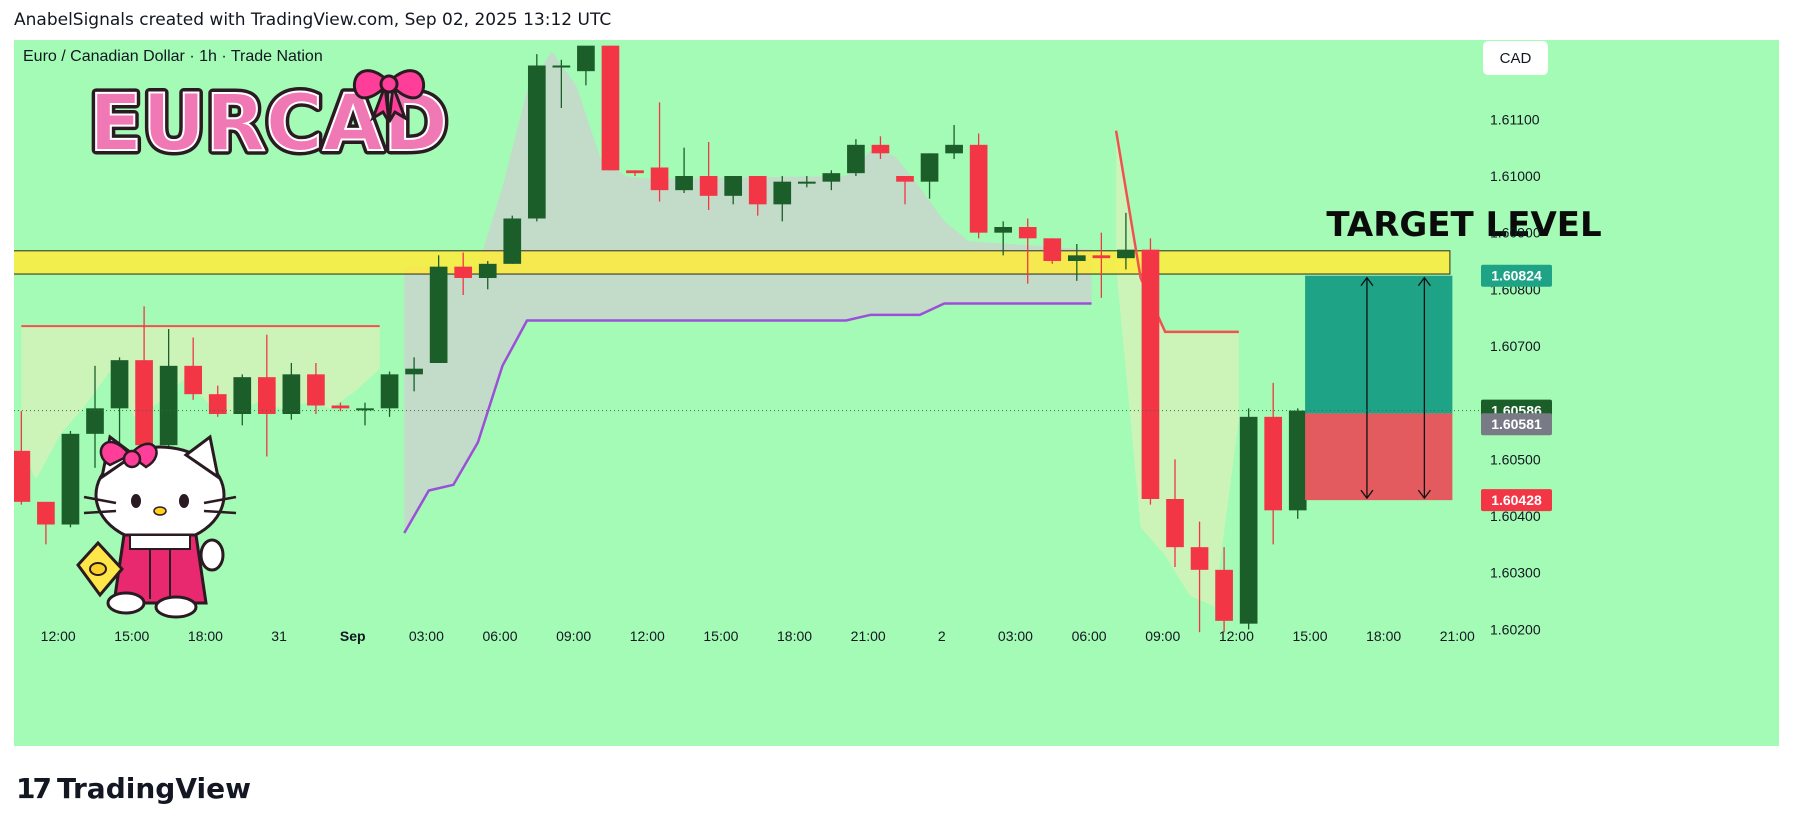 This screenshot has height=836, width=1793. What do you see at coordinates (1463, 225) in the screenshot?
I see `target-level-label: TARGET LEVEL` at bounding box center [1463, 225].